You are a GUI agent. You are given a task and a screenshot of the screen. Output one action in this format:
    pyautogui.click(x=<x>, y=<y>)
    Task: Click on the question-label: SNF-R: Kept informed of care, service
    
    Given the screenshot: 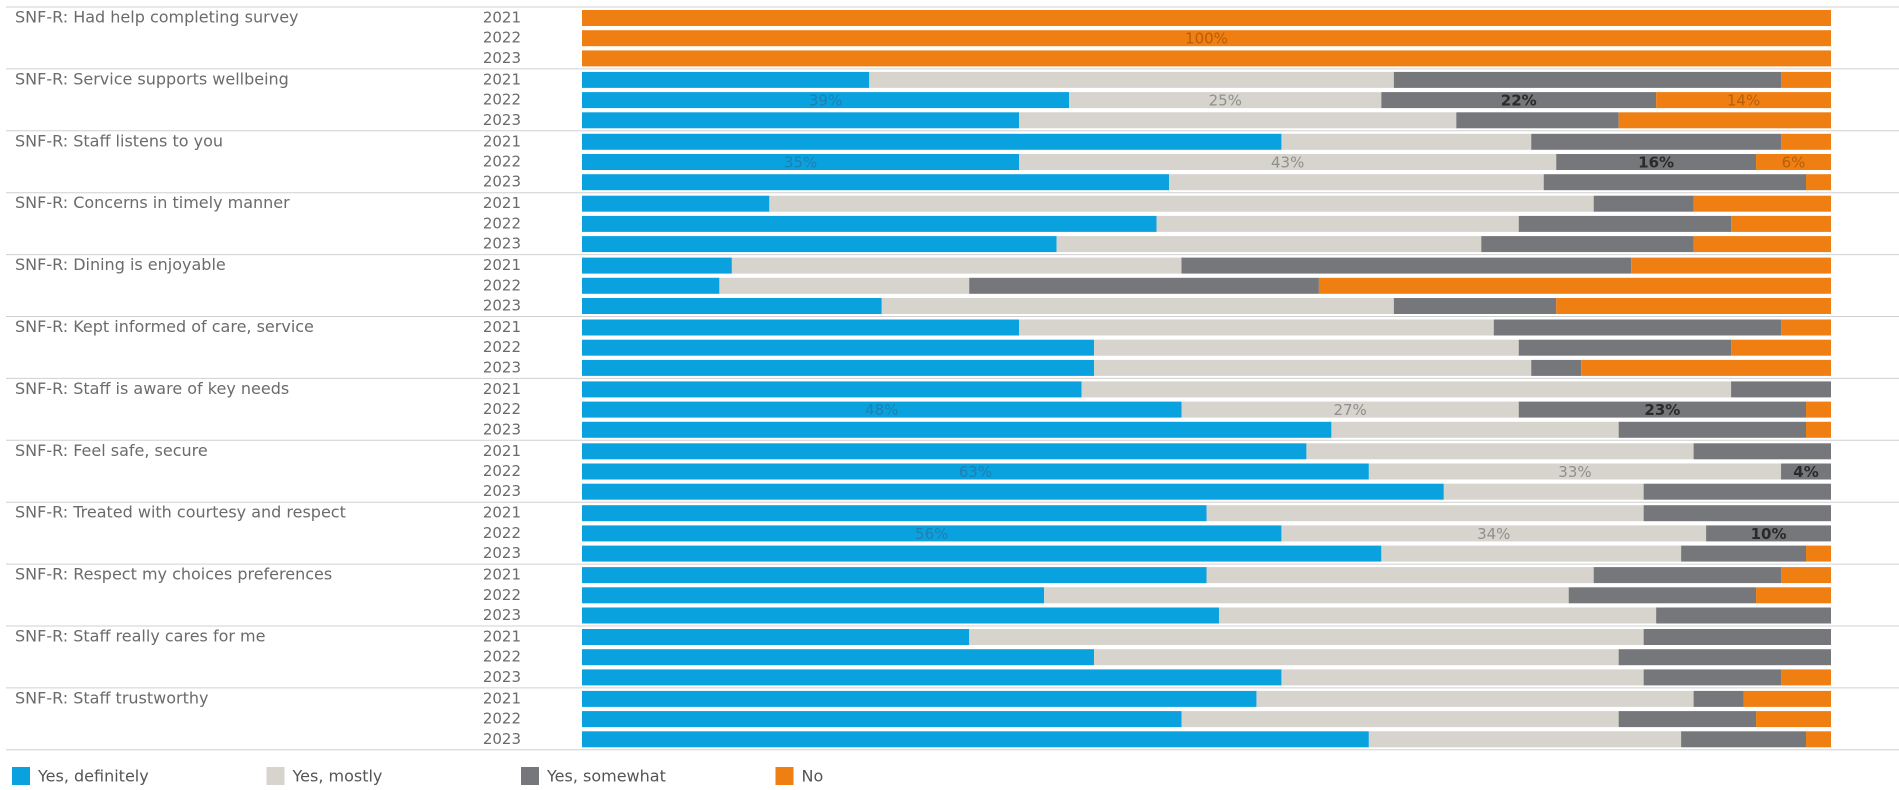 What is the action you would take?
    pyautogui.click(x=164, y=326)
    